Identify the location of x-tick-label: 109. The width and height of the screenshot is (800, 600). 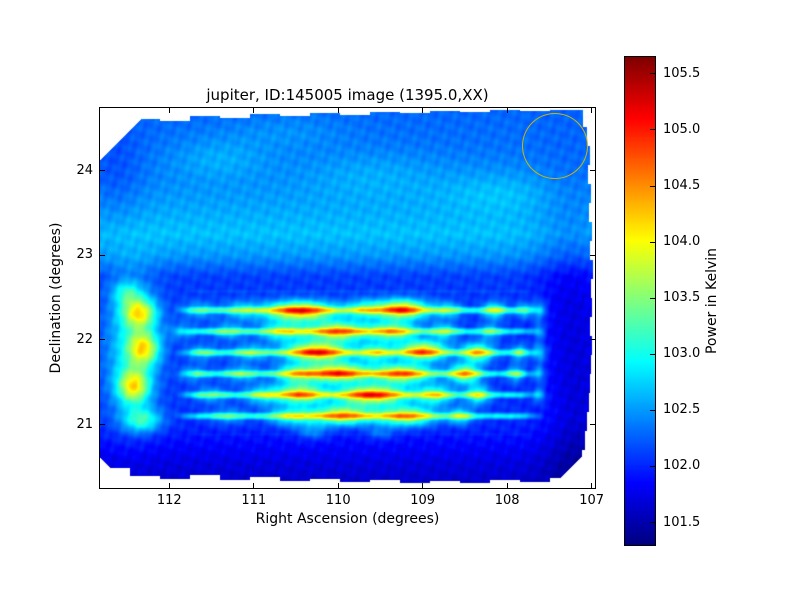
(423, 500).